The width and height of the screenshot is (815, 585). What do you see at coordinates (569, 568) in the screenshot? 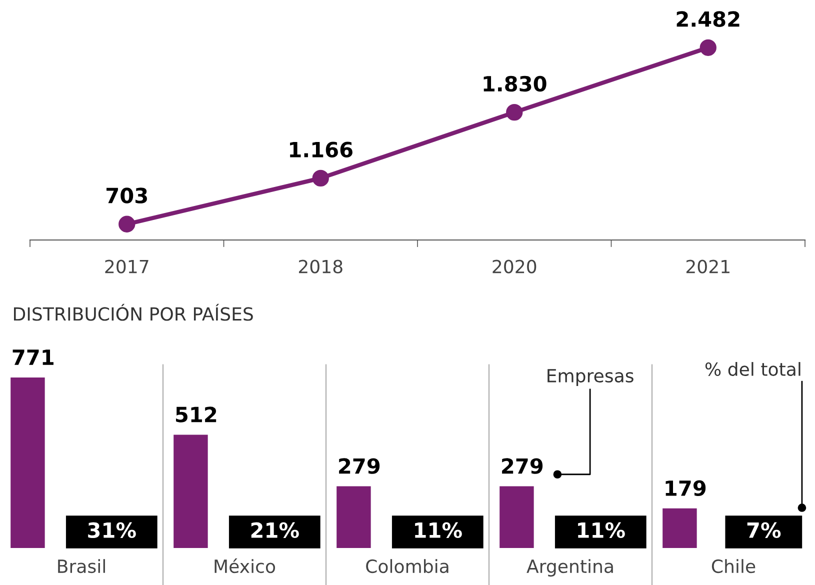
I see `x-tick-label: Argentina` at bounding box center [569, 568].